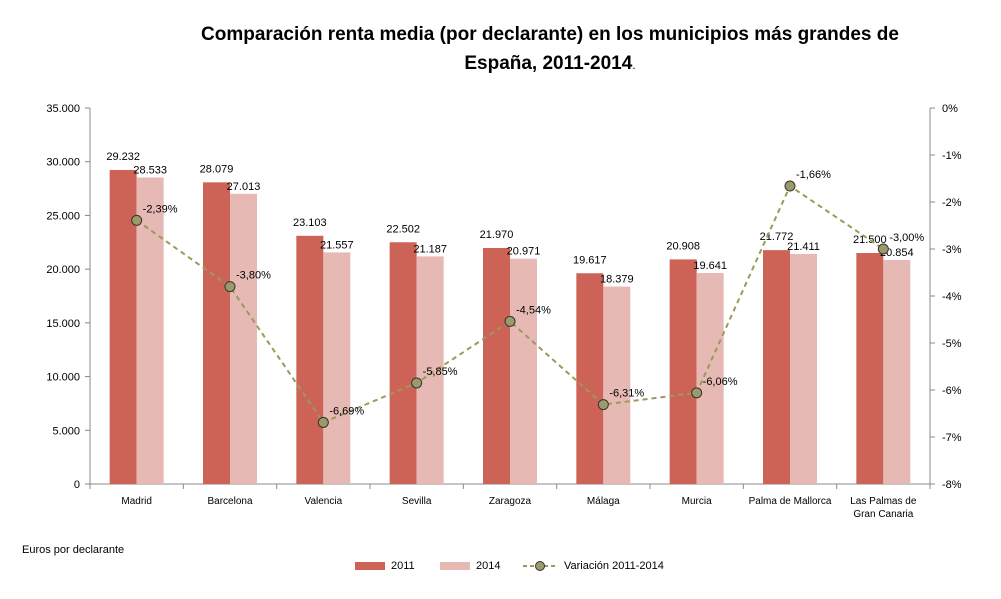  What do you see at coordinates (540, 566) in the screenshot?
I see `legend-line-marker-icon` at bounding box center [540, 566].